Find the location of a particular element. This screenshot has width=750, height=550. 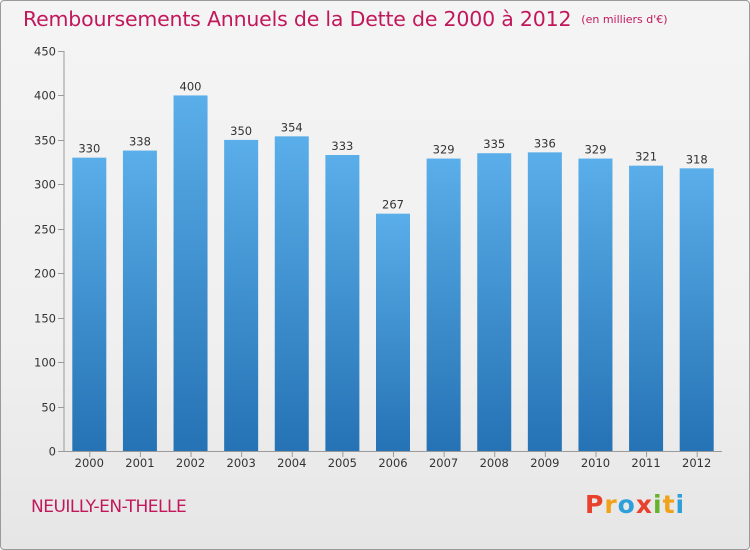

logo-letter: t is located at coordinates (669, 504).